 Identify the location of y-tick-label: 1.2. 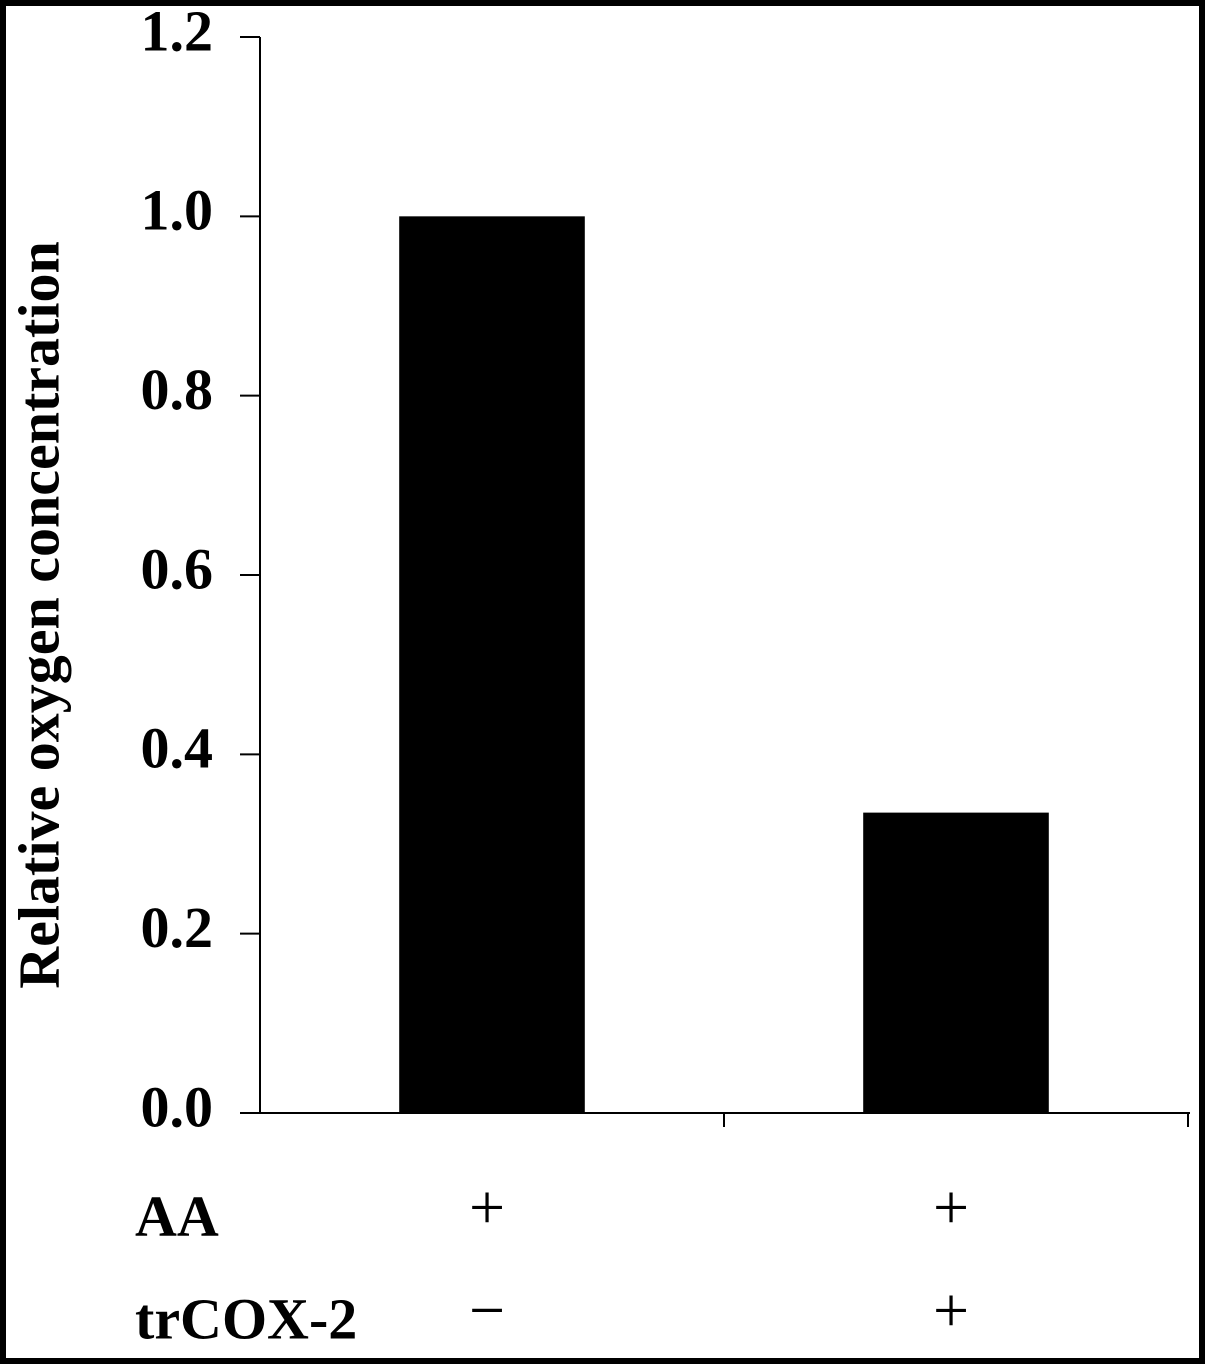
(177, 31).